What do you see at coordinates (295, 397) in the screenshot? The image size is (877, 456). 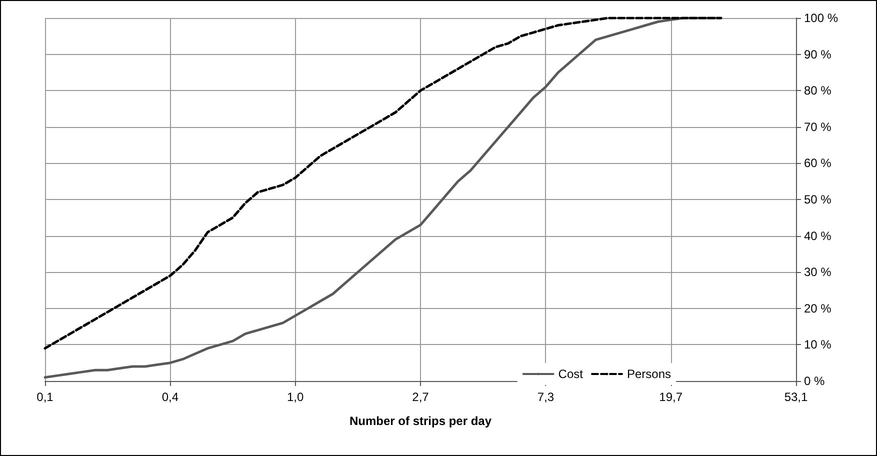 I see `x-tick-label: 1,0` at bounding box center [295, 397].